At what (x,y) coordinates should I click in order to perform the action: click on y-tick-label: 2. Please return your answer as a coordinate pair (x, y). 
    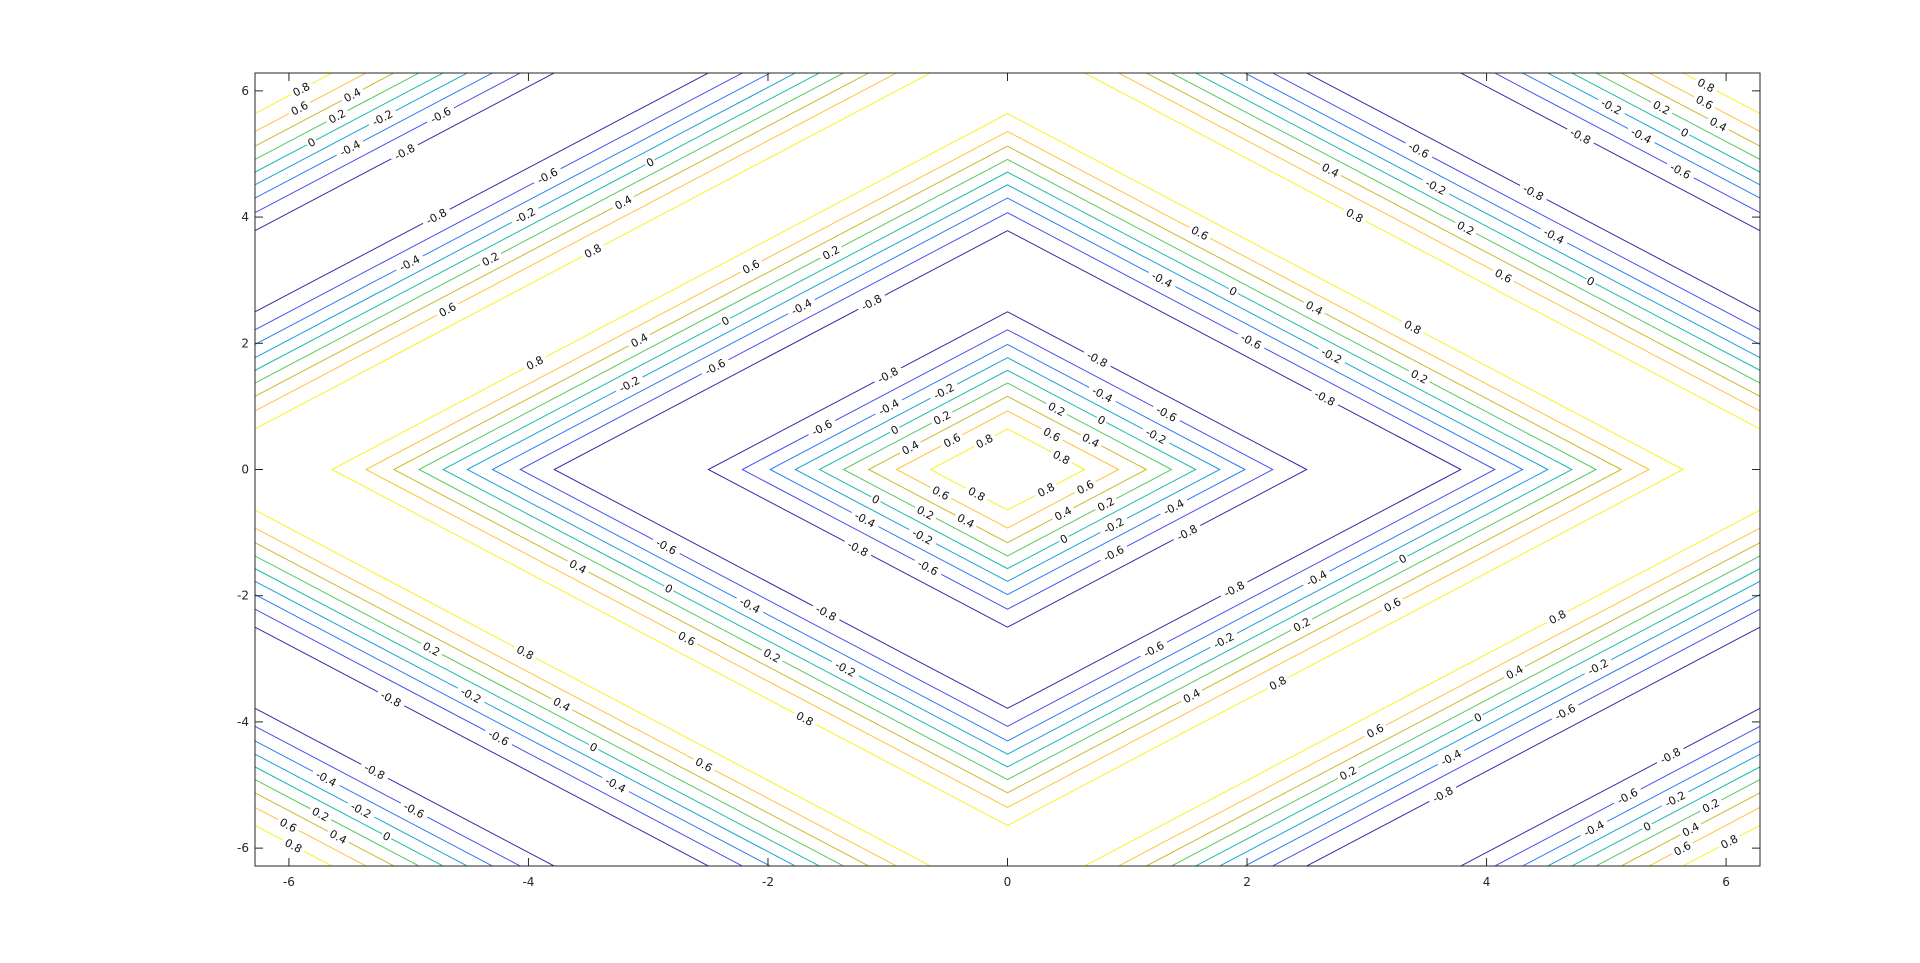
    Looking at the image, I should click on (245, 343).